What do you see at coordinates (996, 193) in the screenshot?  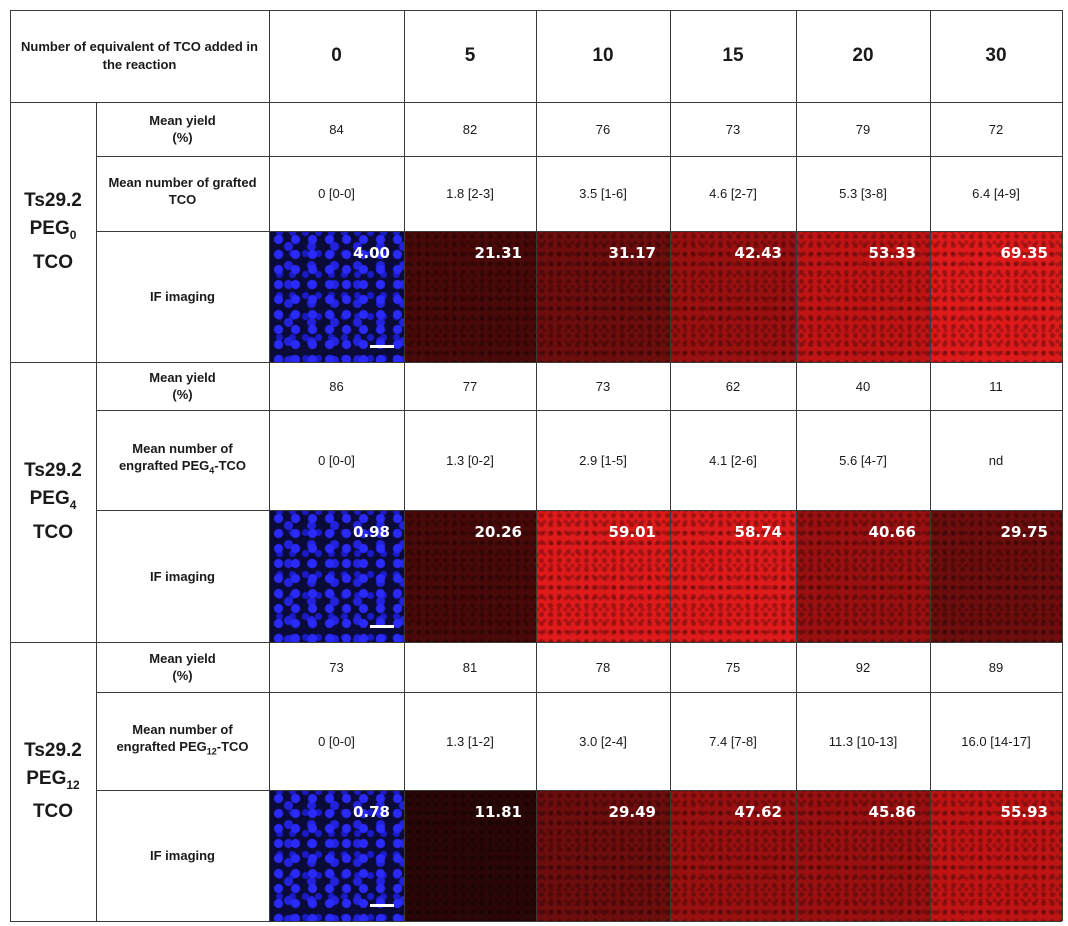 I see `graft-number-value: 6.4 [4-9]` at bounding box center [996, 193].